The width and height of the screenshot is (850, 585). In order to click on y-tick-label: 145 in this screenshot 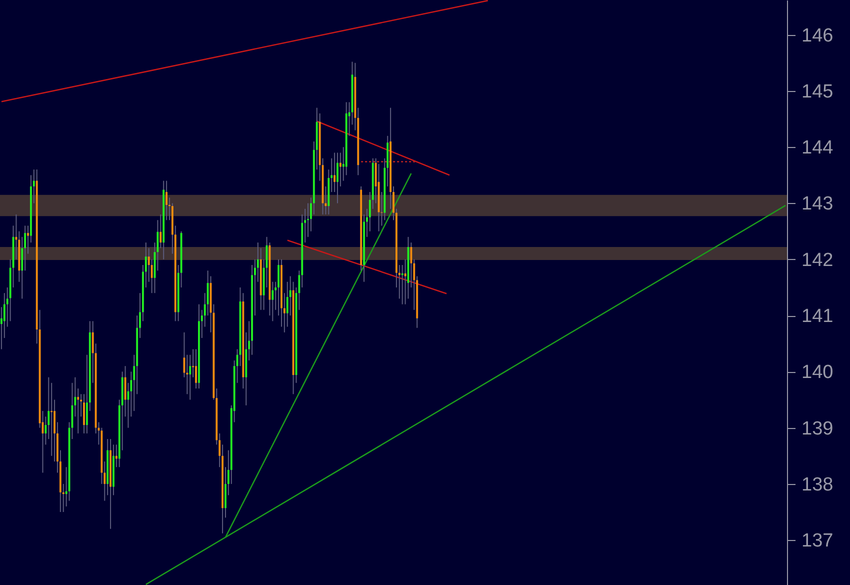, I will do `click(818, 91)`.